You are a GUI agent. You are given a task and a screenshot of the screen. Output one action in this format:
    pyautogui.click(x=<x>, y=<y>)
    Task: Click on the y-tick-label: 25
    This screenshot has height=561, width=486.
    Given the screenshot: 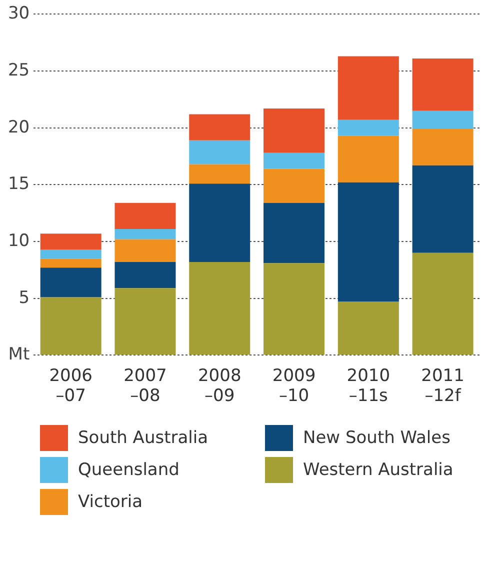 What is the action you would take?
    pyautogui.click(x=19, y=70)
    